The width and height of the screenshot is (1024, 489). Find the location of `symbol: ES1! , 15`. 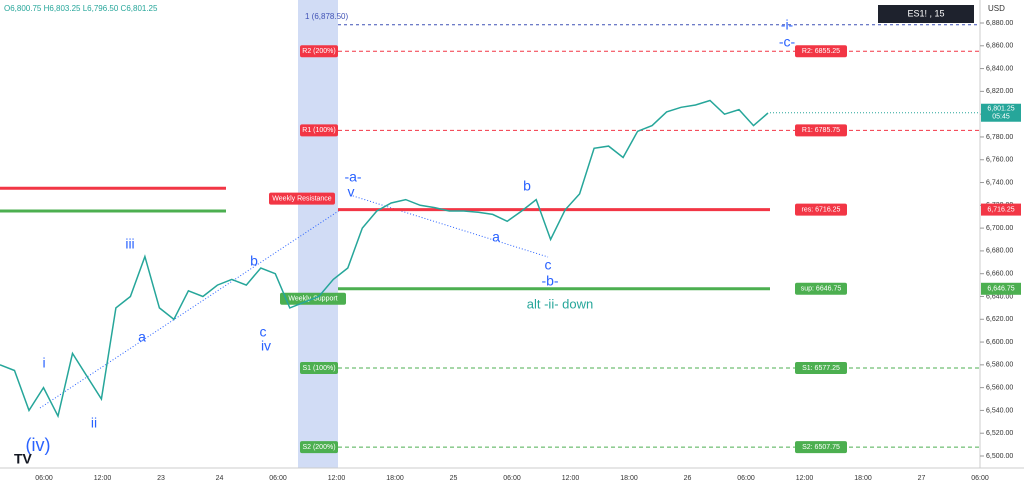

symbol: ES1! , 15 is located at coordinates (925, 13).